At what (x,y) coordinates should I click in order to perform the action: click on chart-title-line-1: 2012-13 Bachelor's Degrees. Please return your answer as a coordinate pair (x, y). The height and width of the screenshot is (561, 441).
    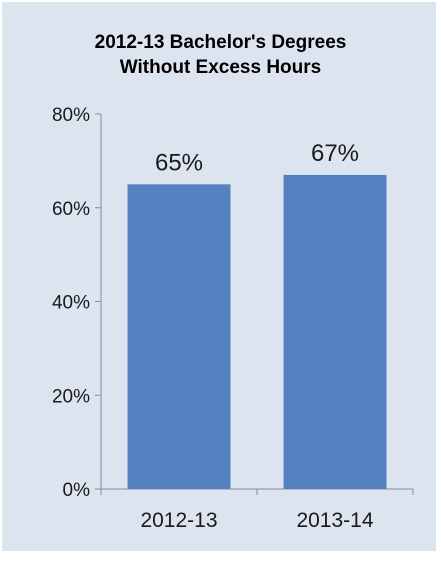
    Looking at the image, I should click on (220, 42).